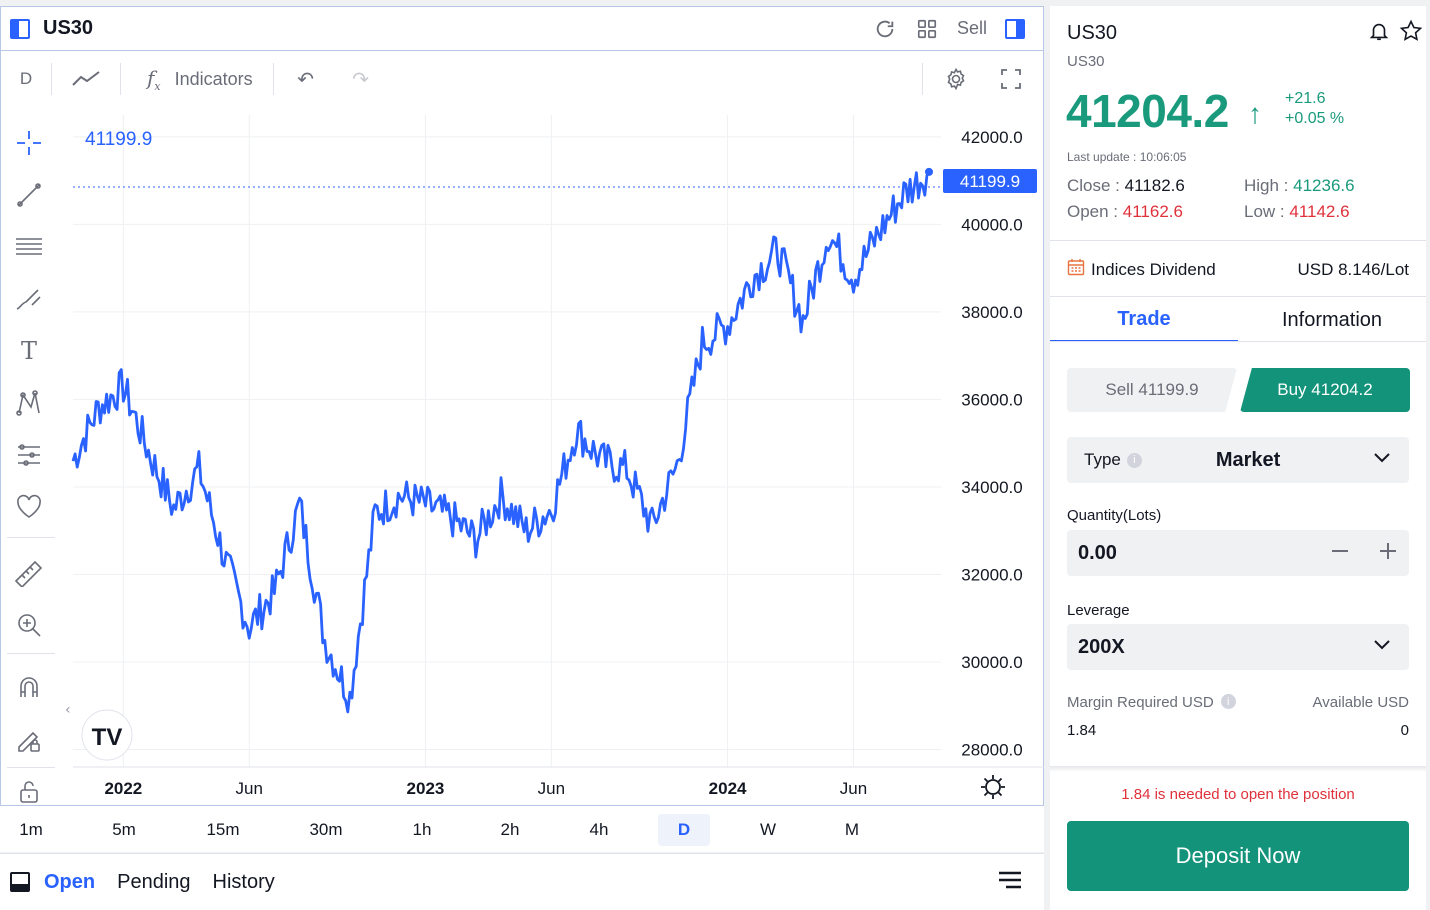 This screenshot has height=910, width=1430. I want to click on margin-values: 1.84 0, so click(1238, 730).